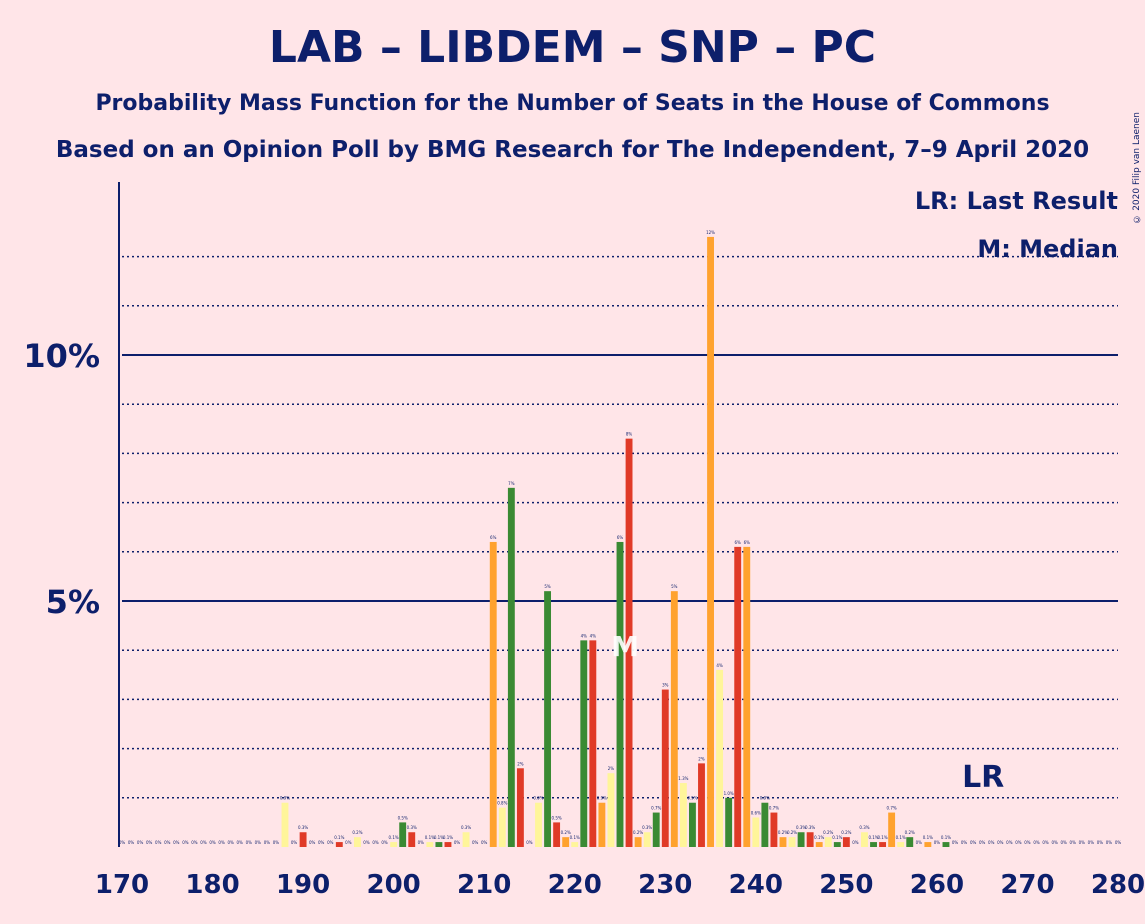 This screenshot has width=1145, height=924. Describe the element at coordinates (638, 832) in the screenshot. I see `bar-label-seat-227: 0.2%` at that location.